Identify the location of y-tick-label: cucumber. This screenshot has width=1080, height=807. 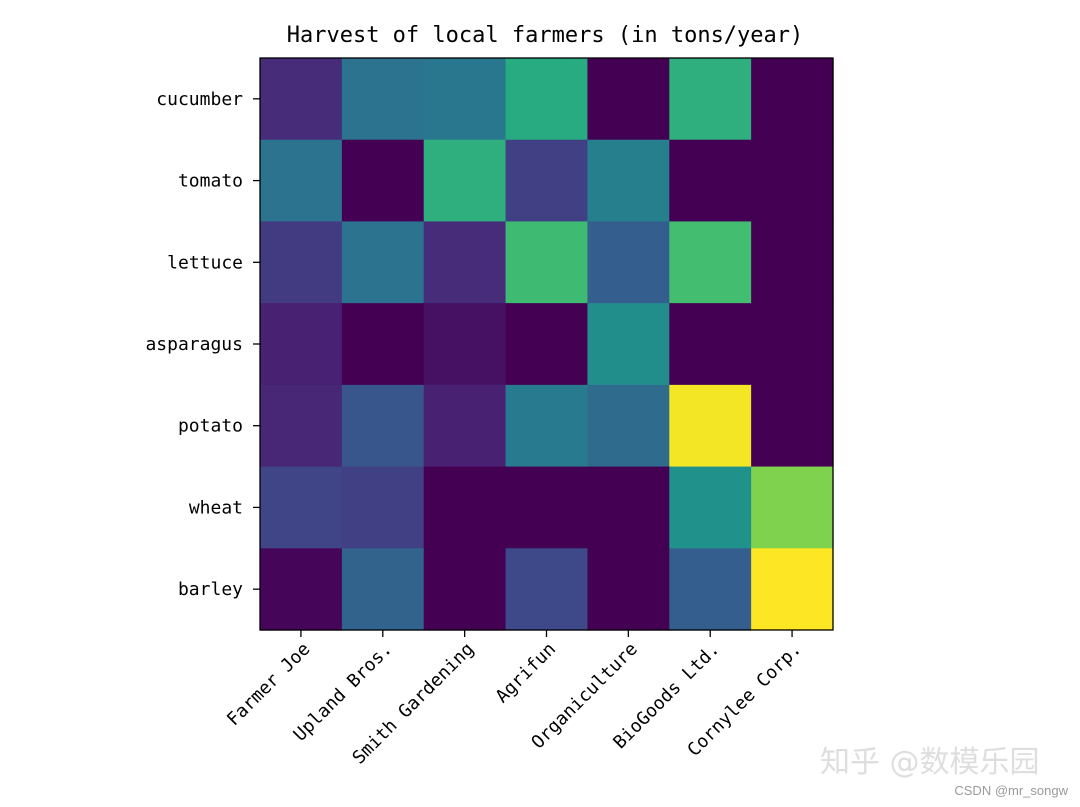
(199, 99).